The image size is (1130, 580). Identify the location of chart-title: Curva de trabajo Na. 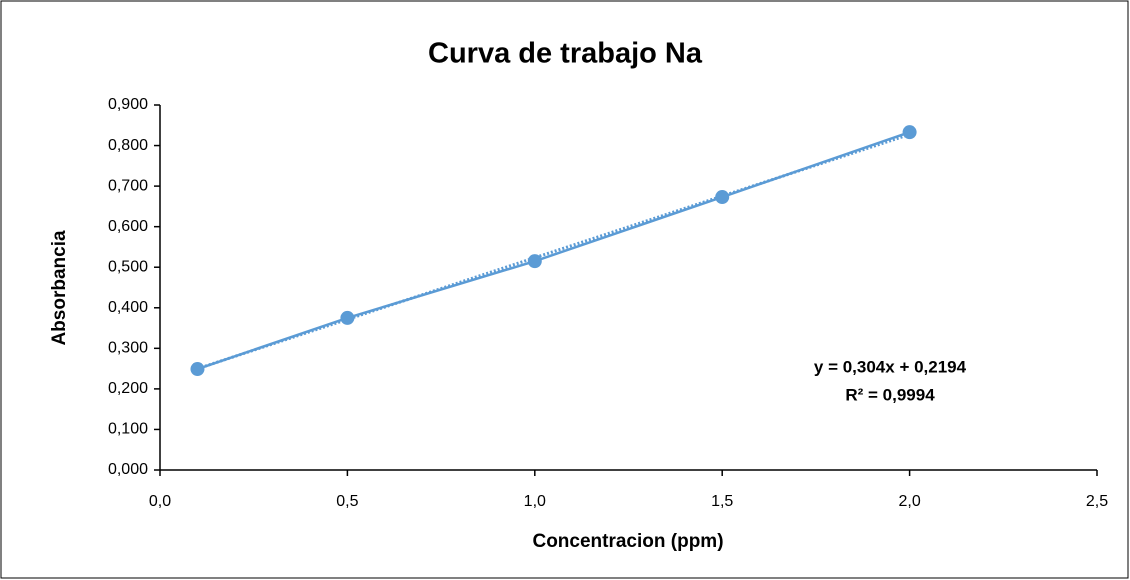
(565, 54).